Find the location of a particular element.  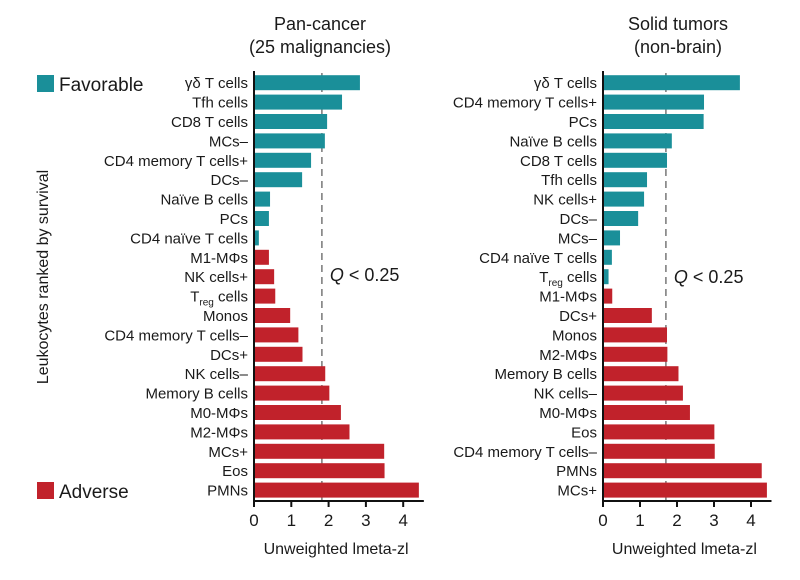

category-label: CD8 T cells is located at coordinates (209, 122).